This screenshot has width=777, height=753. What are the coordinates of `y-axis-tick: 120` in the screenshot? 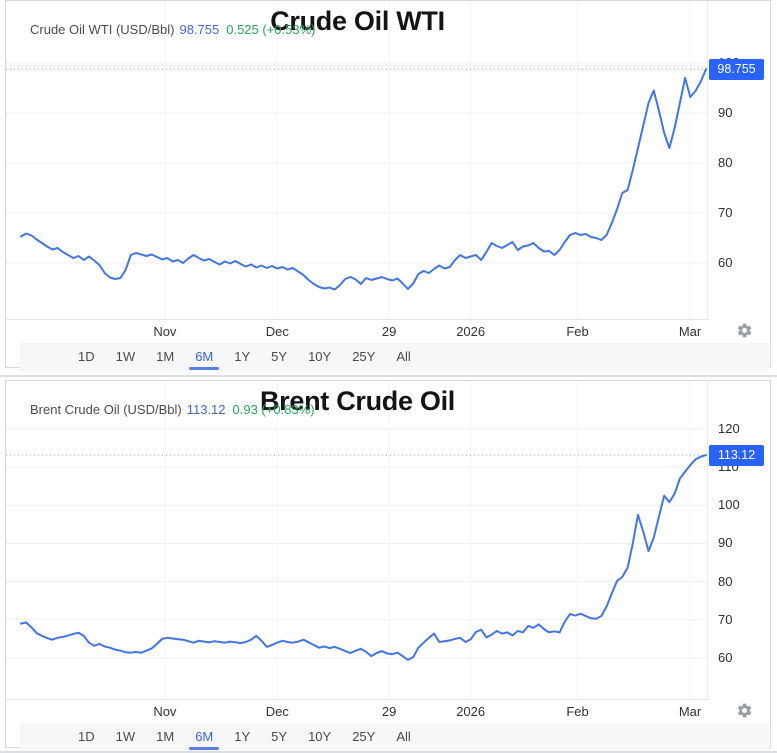 It's located at (729, 428).